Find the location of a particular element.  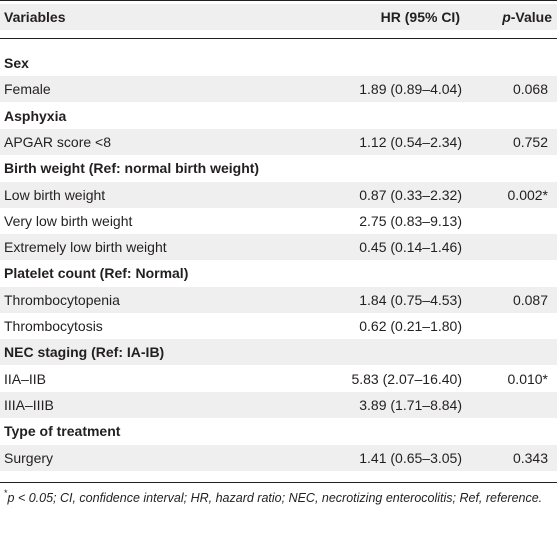

section-label: Platelet count (Ref: Normal) is located at coordinates (96, 273).